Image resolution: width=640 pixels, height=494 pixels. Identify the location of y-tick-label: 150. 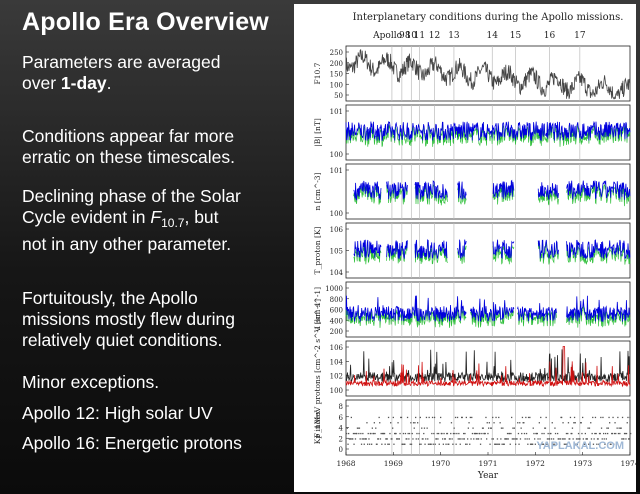
(336, 75).